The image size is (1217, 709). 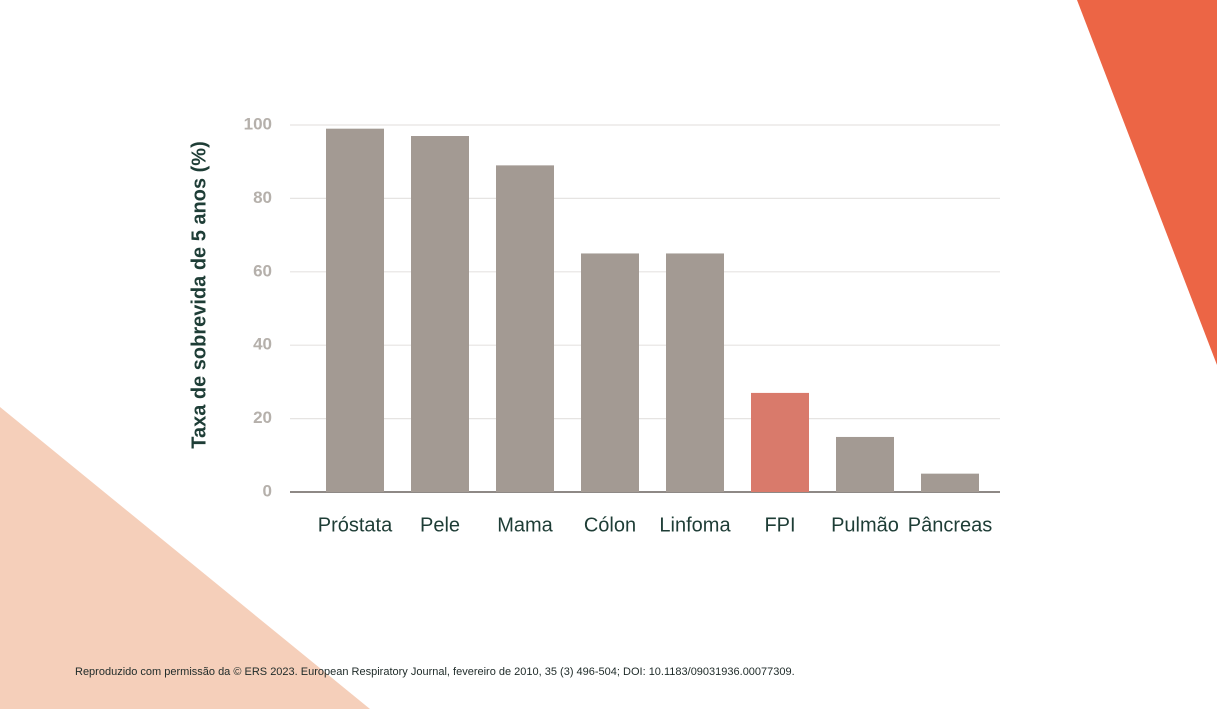 I want to click on y-tick-label: 80, so click(x=262, y=197).